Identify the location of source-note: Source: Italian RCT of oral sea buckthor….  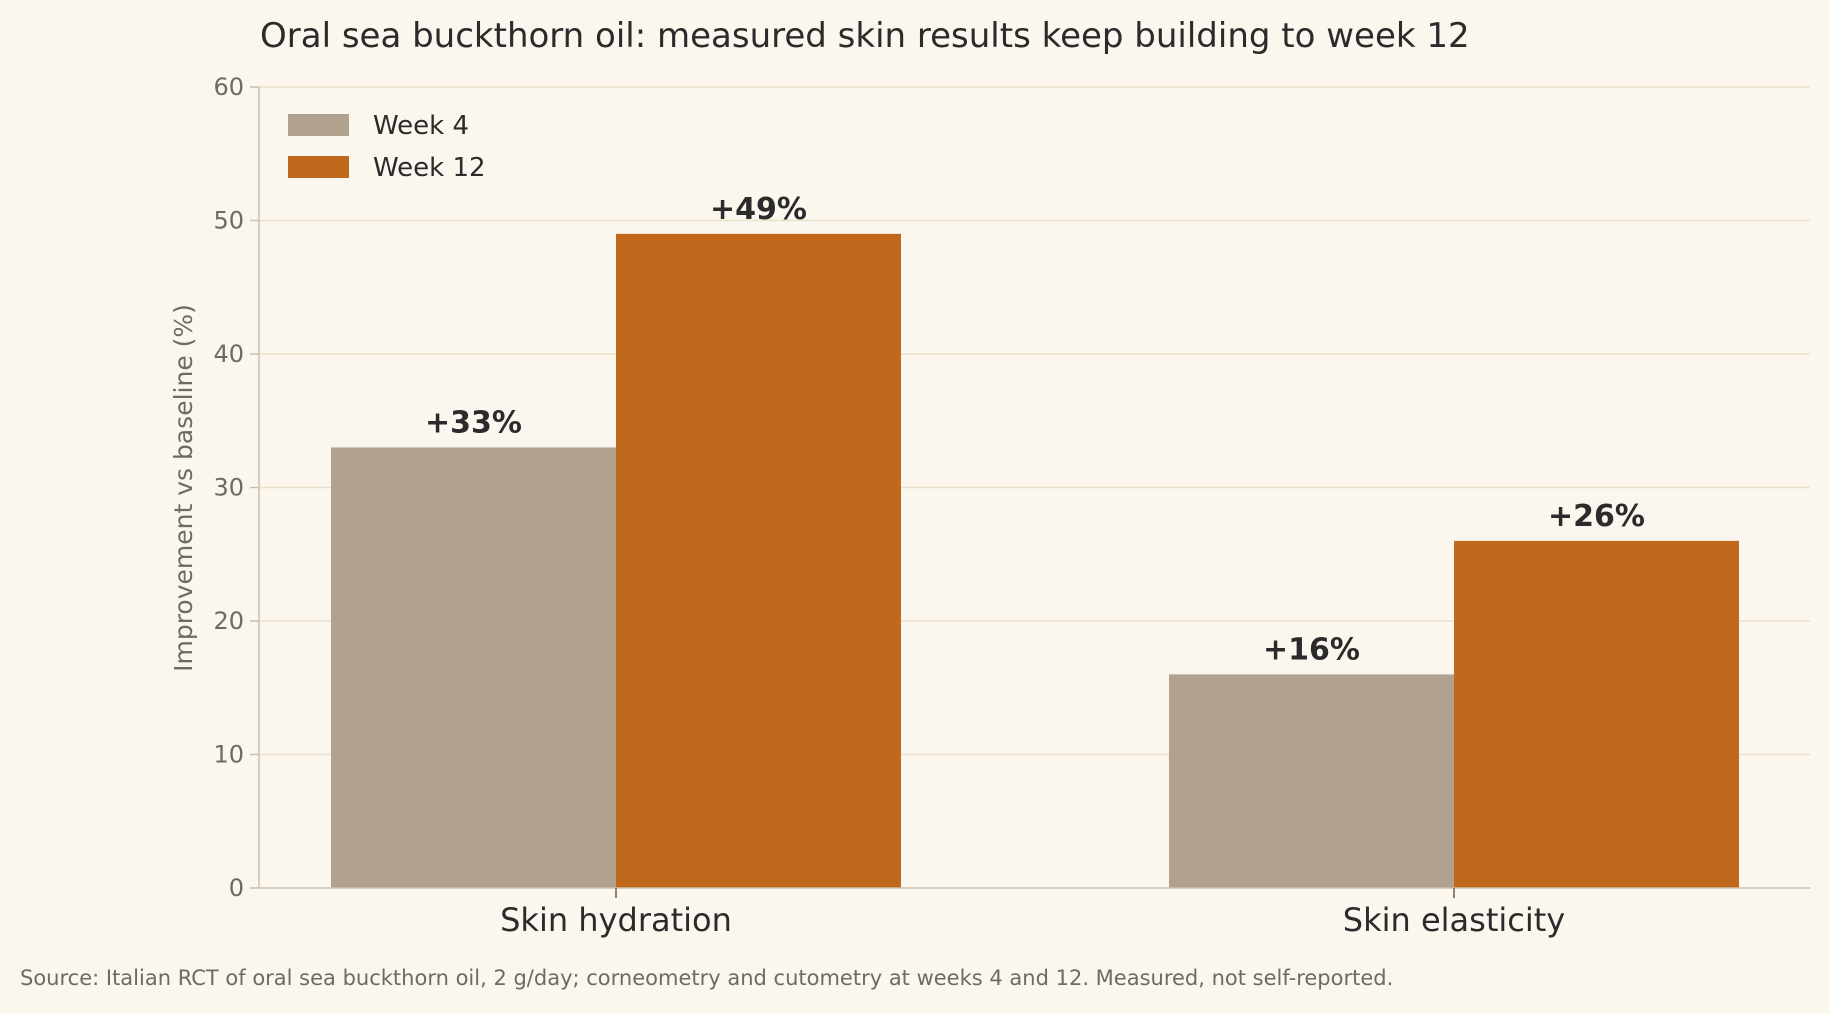
(706, 978).